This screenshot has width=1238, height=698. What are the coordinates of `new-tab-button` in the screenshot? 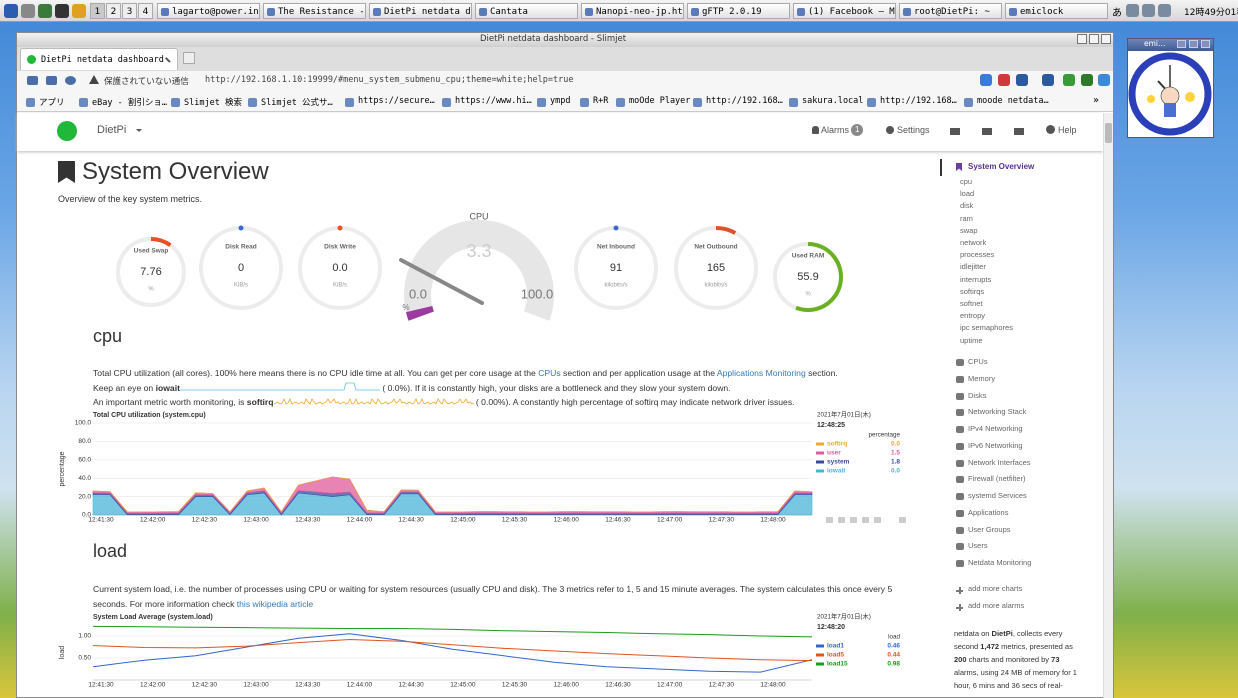 It's located at (189, 58).